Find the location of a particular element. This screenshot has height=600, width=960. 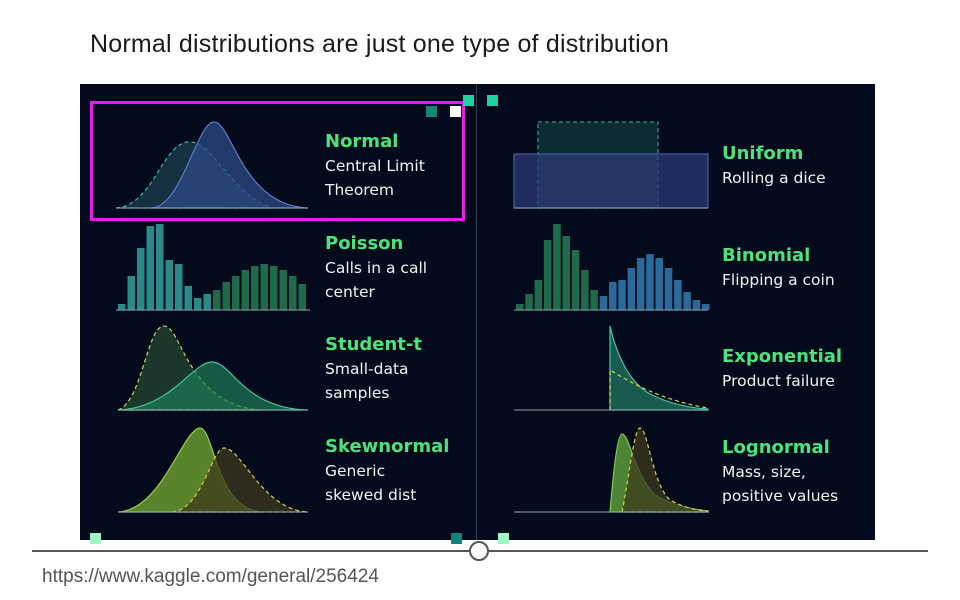

skewnormal-chart is located at coordinates (213, 470).